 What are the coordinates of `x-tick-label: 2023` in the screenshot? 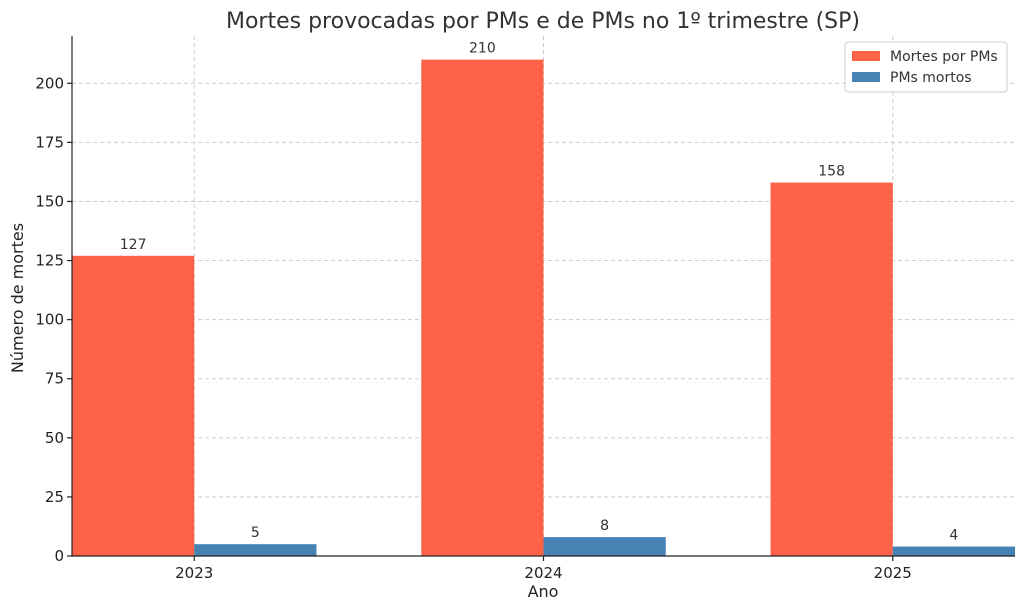 It's located at (194, 573).